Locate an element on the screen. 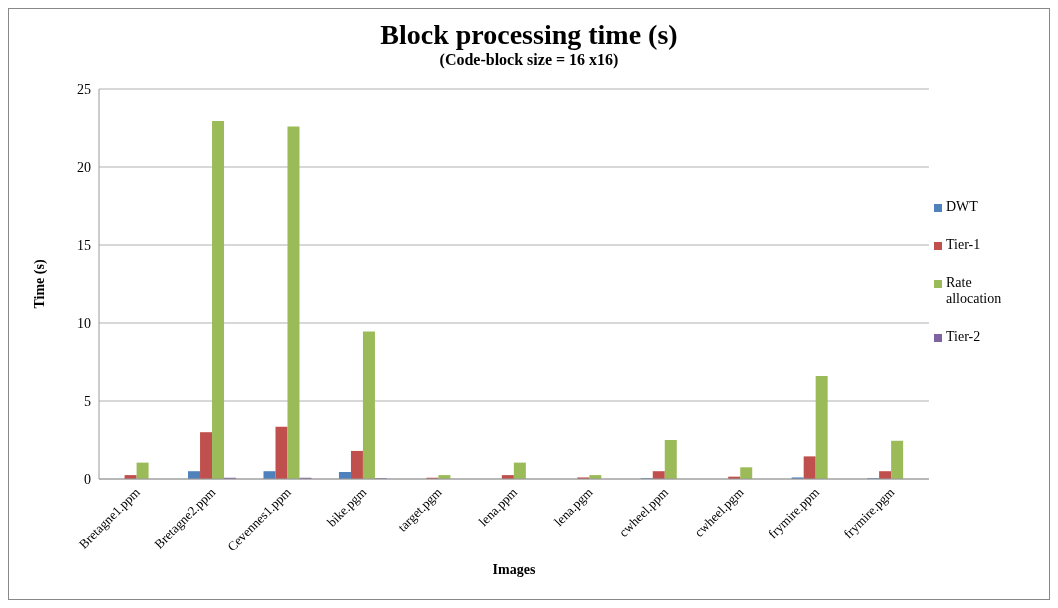 The height and width of the screenshot is (608, 1058). y-tick-label: 0 is located at coordinates (87, 479).